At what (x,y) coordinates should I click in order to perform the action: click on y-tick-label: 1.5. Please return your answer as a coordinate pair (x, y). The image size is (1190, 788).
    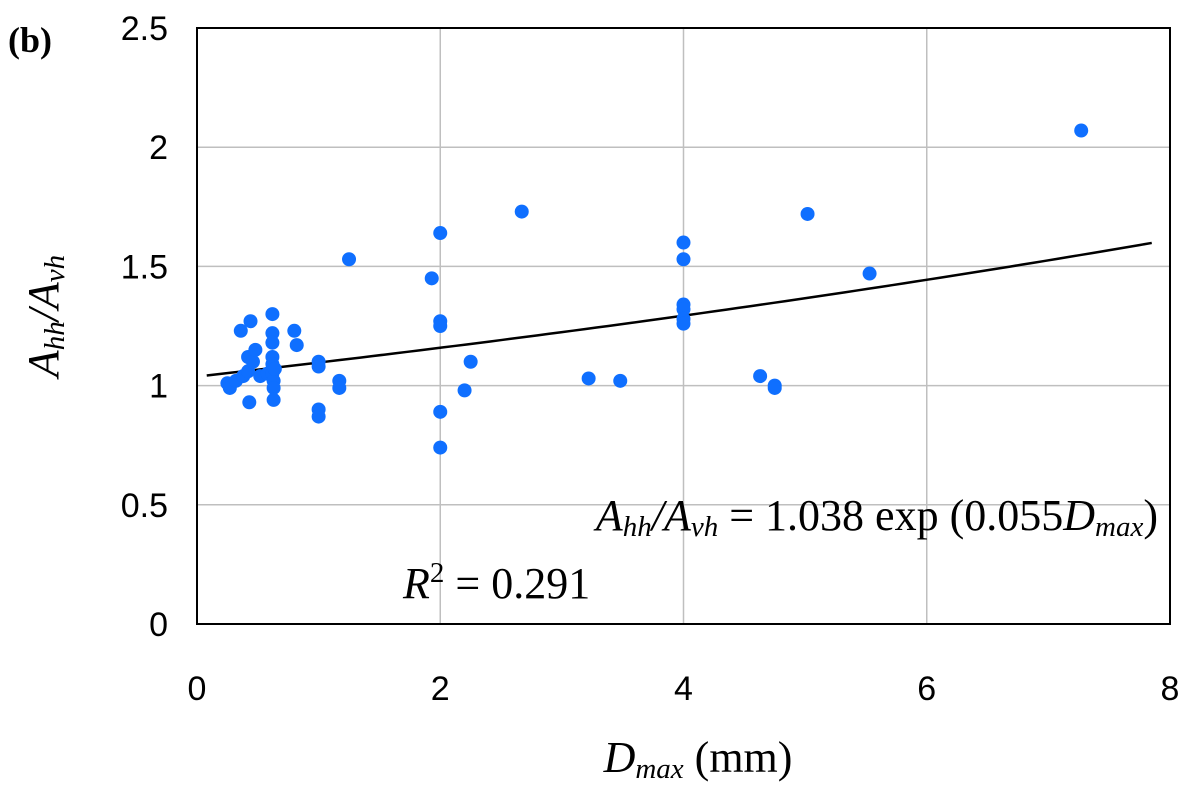
    Looking at the image, I should click on (144, 267).